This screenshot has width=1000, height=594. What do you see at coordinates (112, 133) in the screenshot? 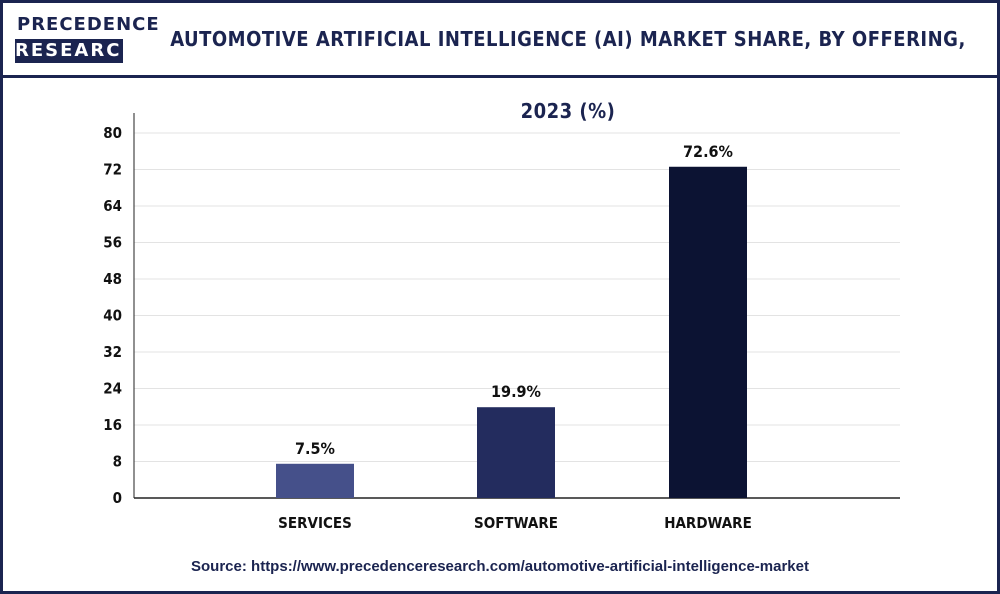
I see `y-tick-label: 80` at bounding box center [112, 133].